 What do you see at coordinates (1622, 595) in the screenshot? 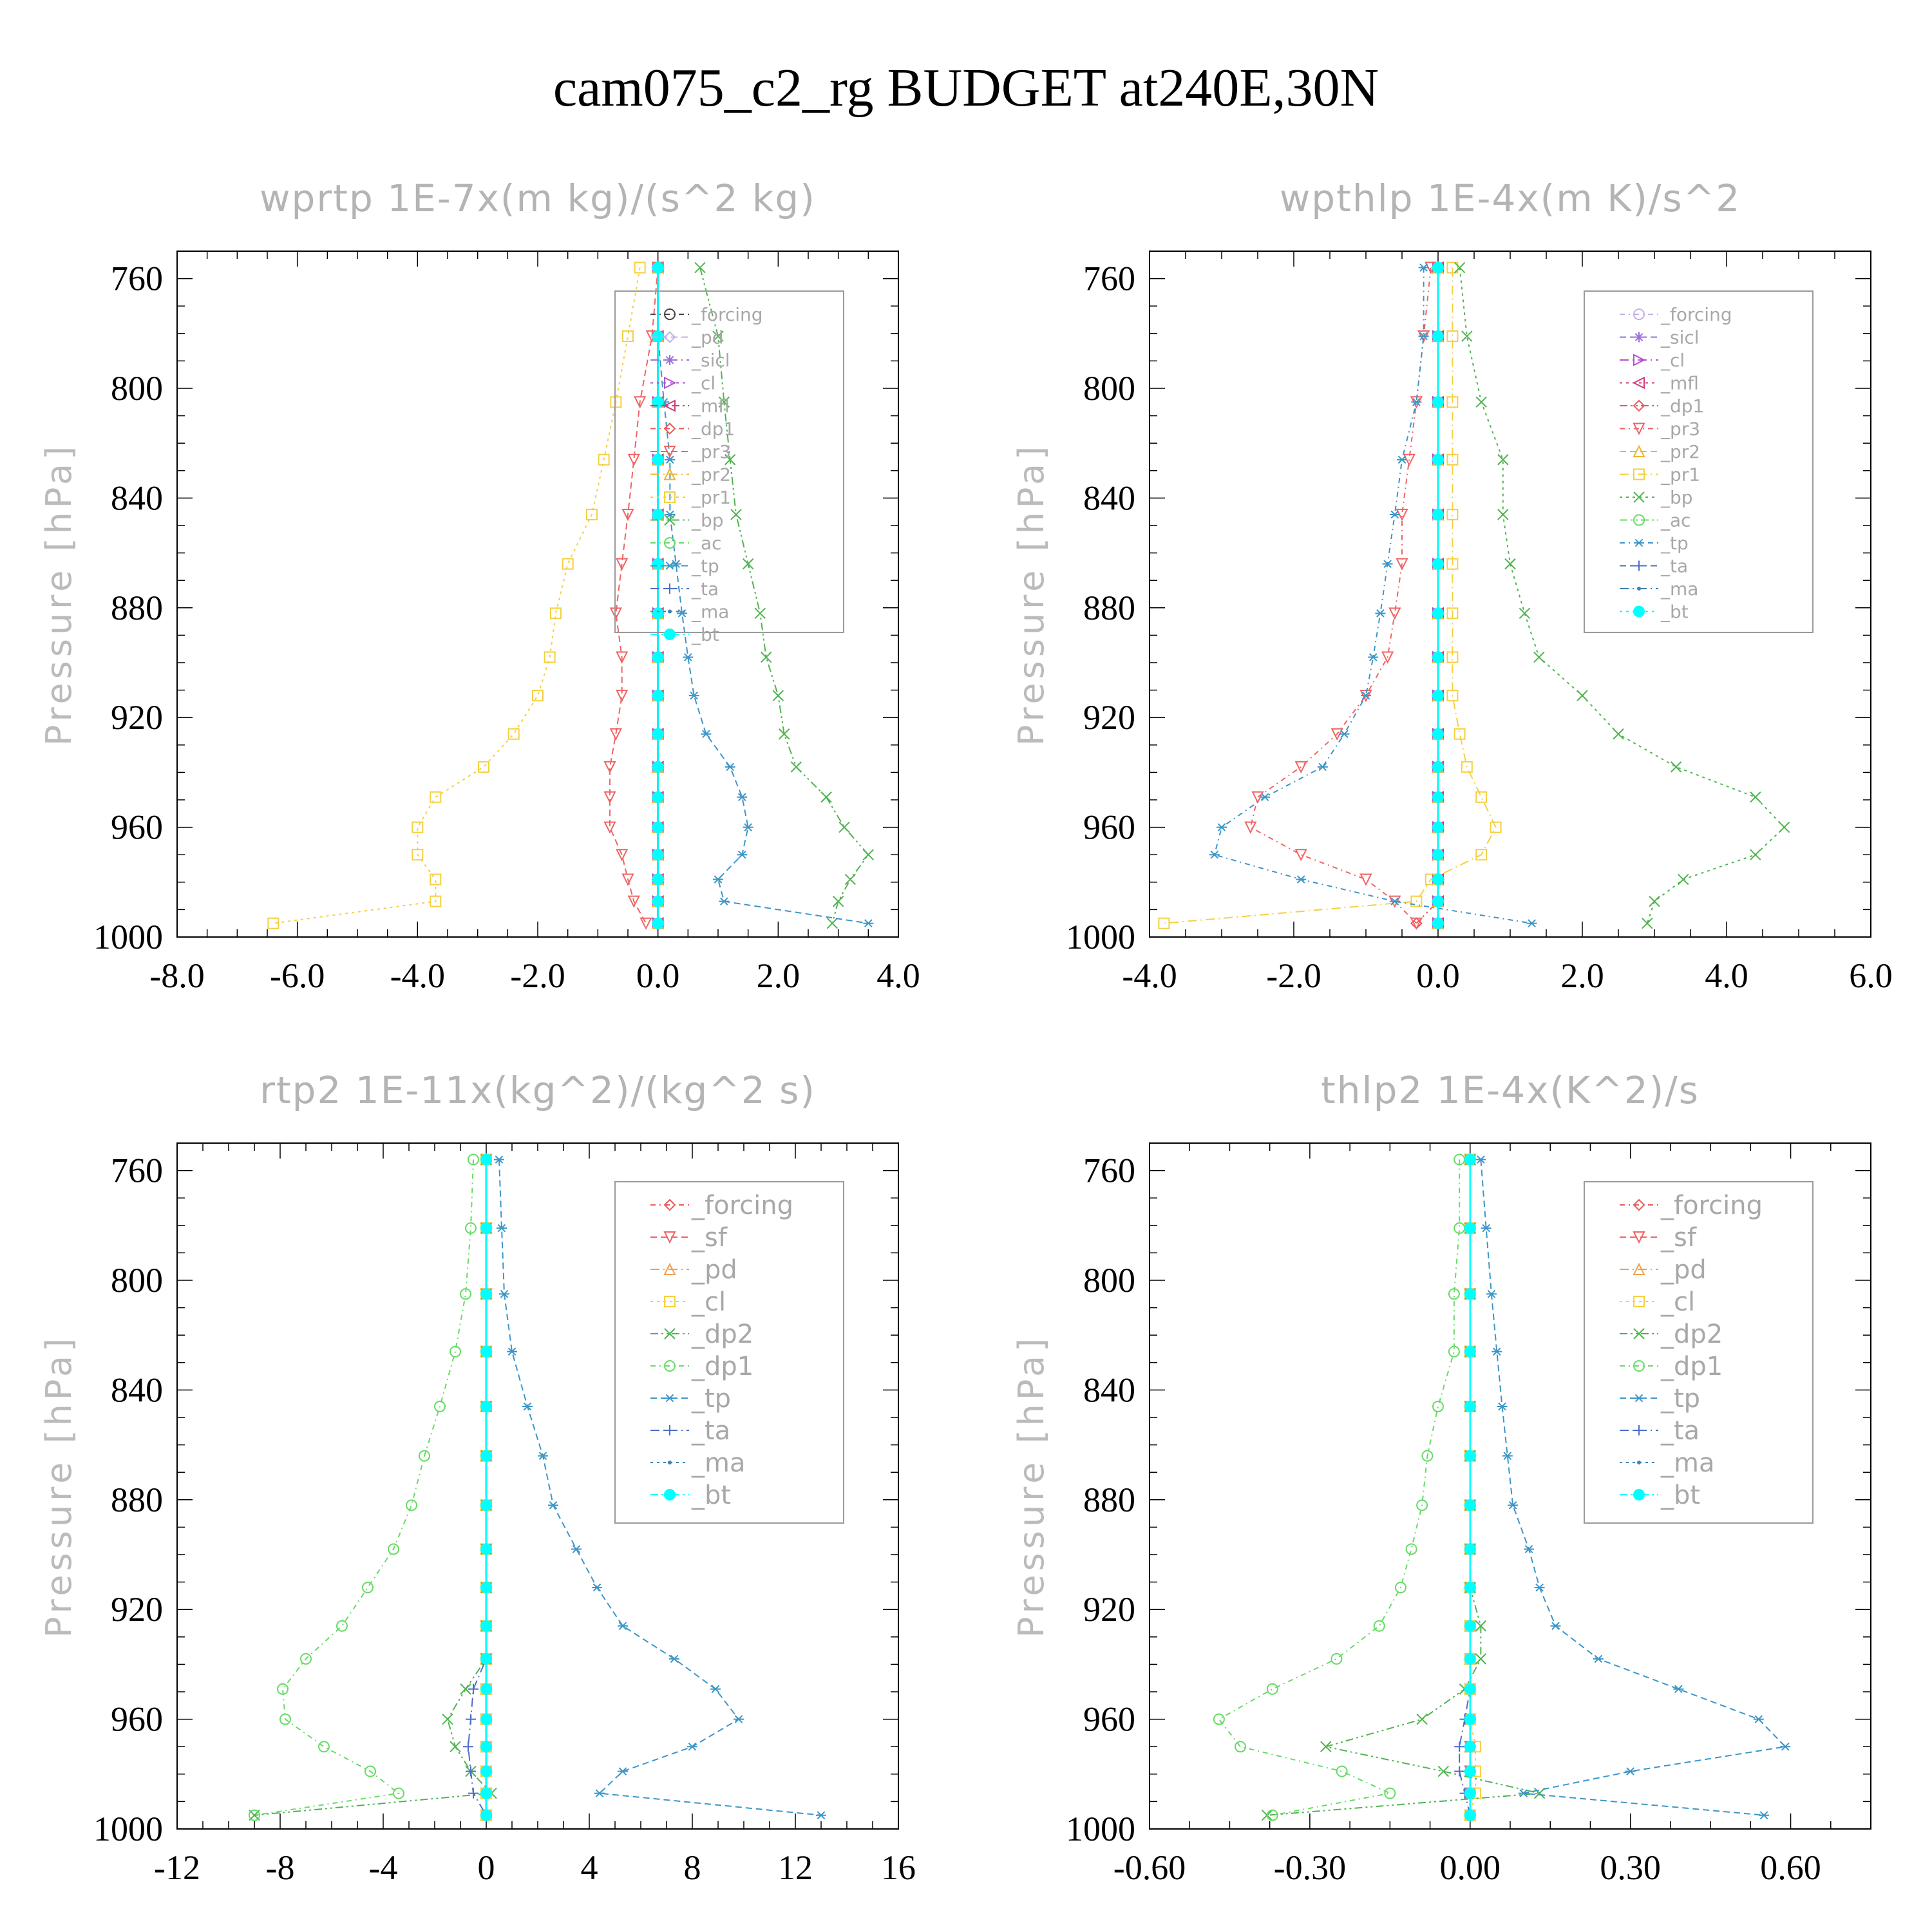
I see `series-bp` at bounding box center [1622, 595].